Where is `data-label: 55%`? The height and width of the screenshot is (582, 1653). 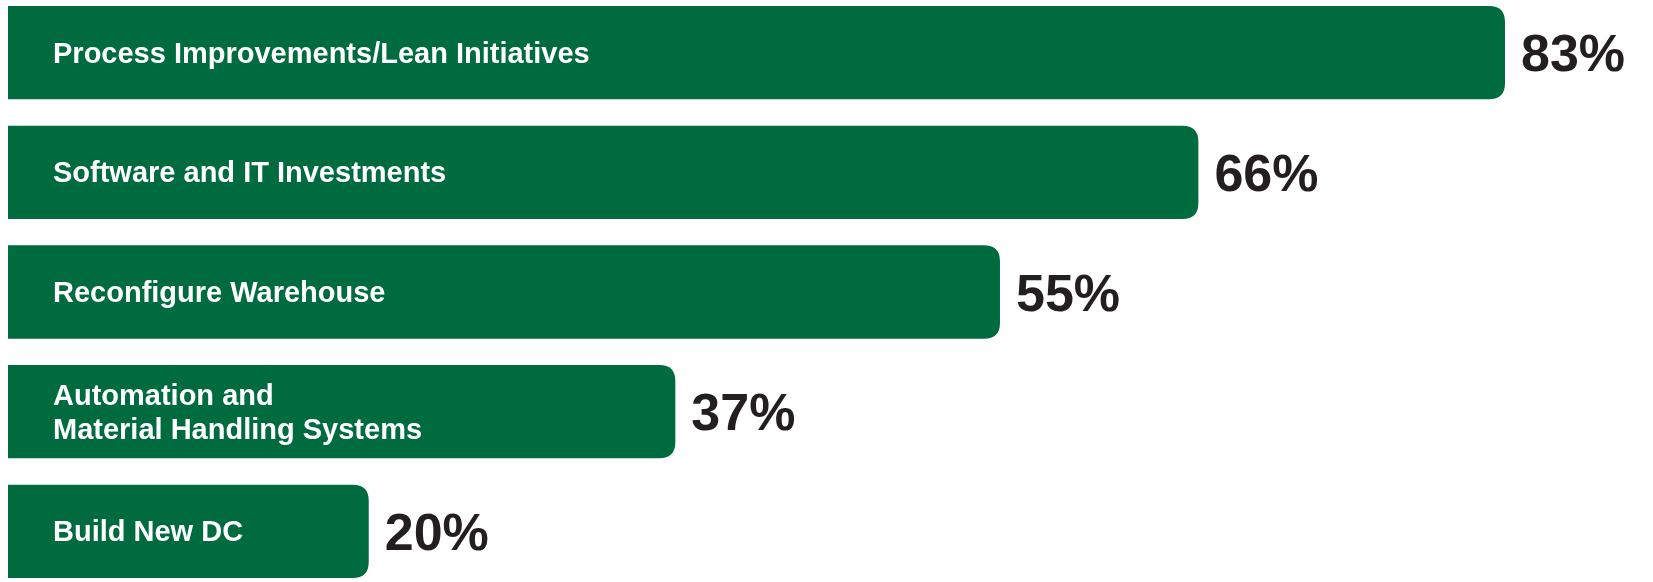
data-label: 55% is located at coordinates (1068, 292).